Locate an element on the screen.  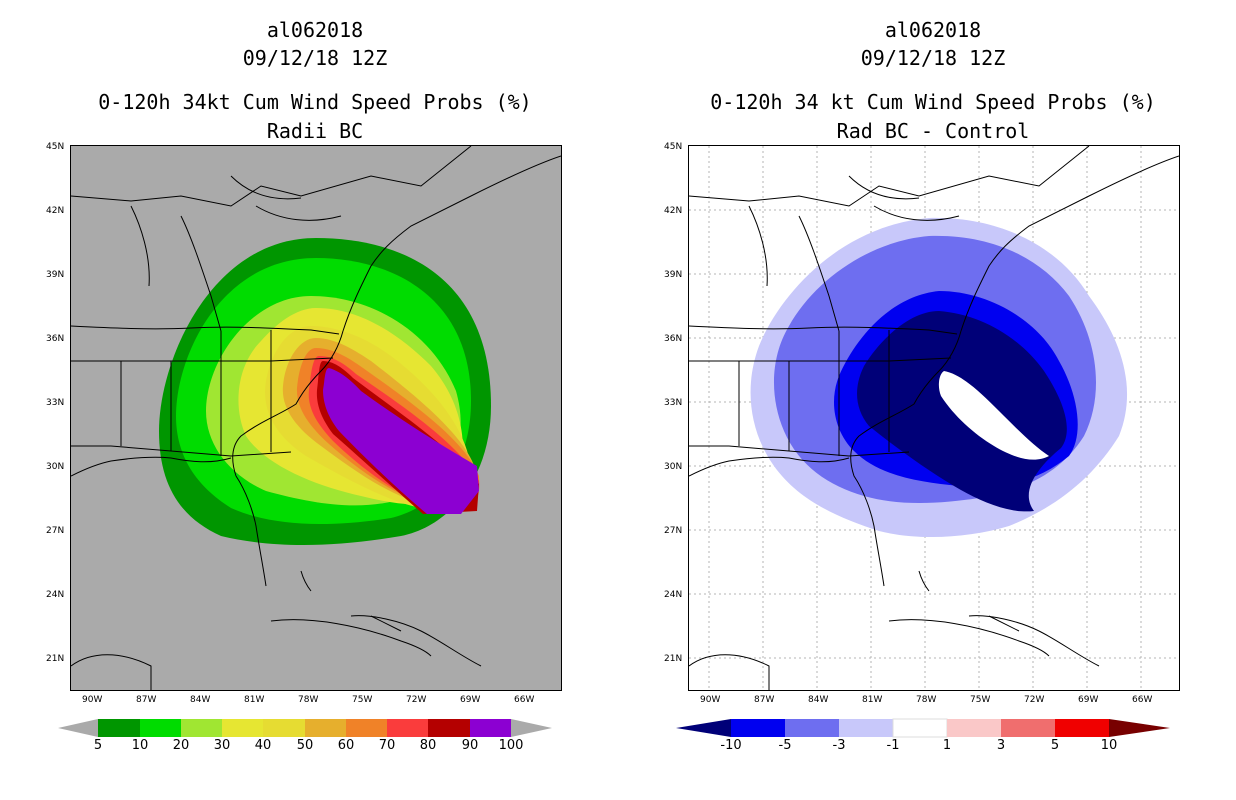
difference-contours is located at coordinates (939, 377).